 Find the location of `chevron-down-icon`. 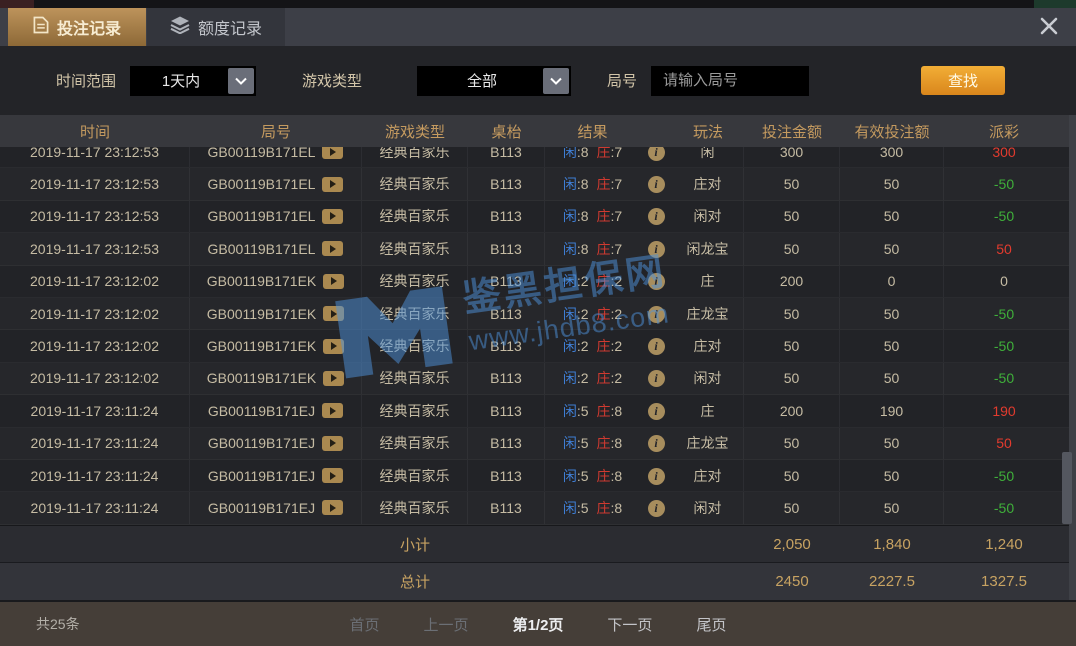

chevron-down-icon is located at coordinates (241, 80).